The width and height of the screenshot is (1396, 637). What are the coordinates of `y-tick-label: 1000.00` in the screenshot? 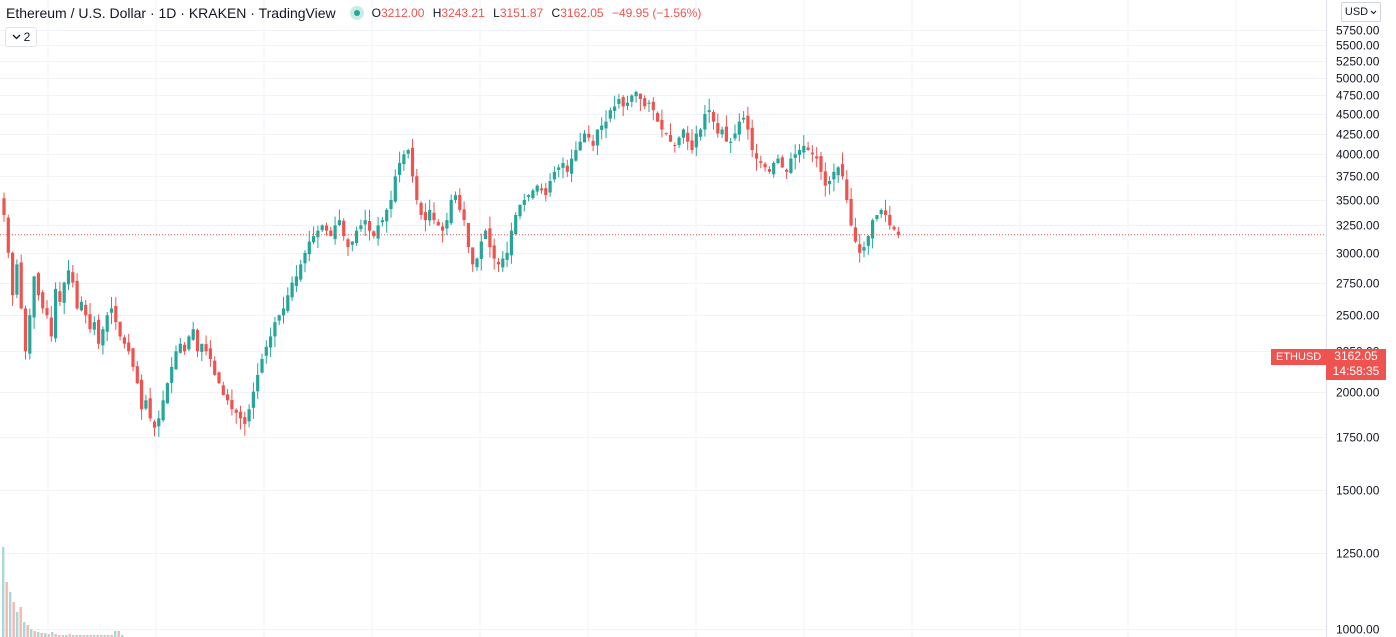 It's located at (1358, 630).